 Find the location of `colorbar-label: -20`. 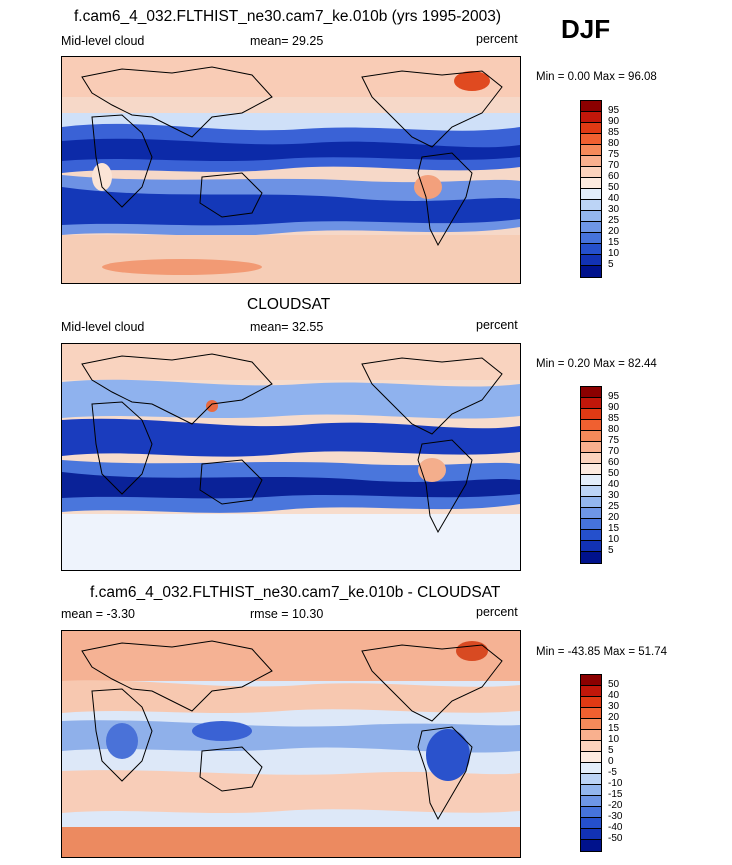

colorbar-label: -20 is located at coordinates (615, 805).